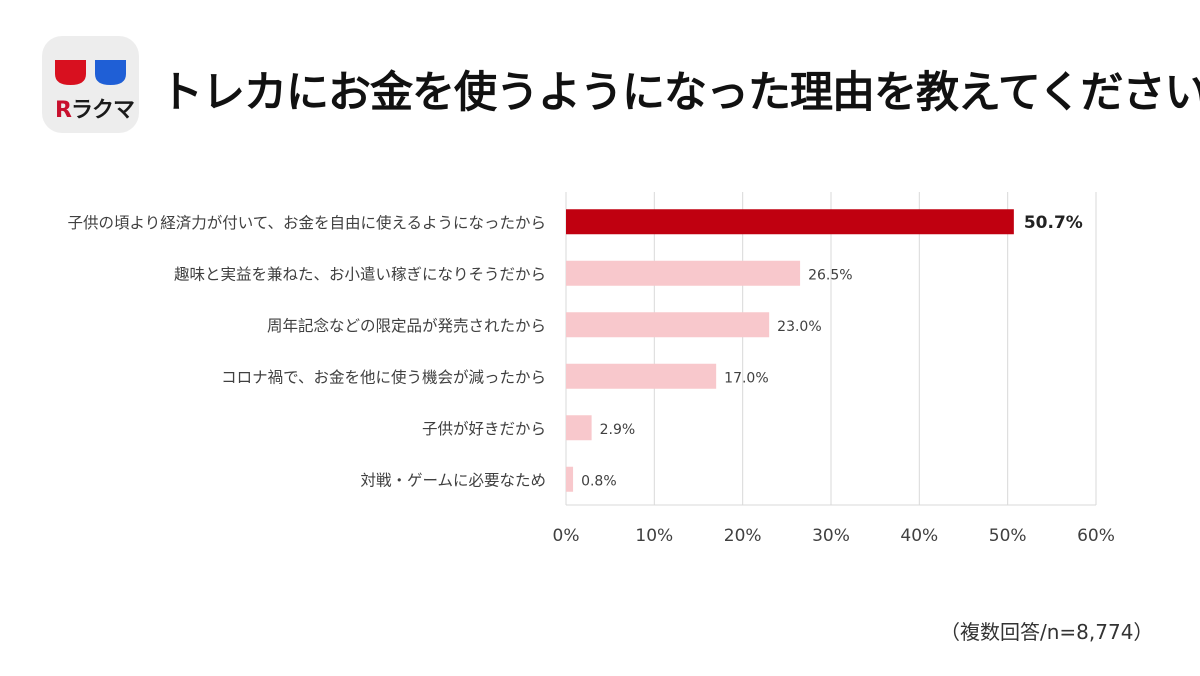 This screenshot has width=1200, height=676. What do you see at coordinates (1047, 632) in the screenshot?
I see `sample-note: （複数回答/n=8,774）` at bounding box center [1047, 632].